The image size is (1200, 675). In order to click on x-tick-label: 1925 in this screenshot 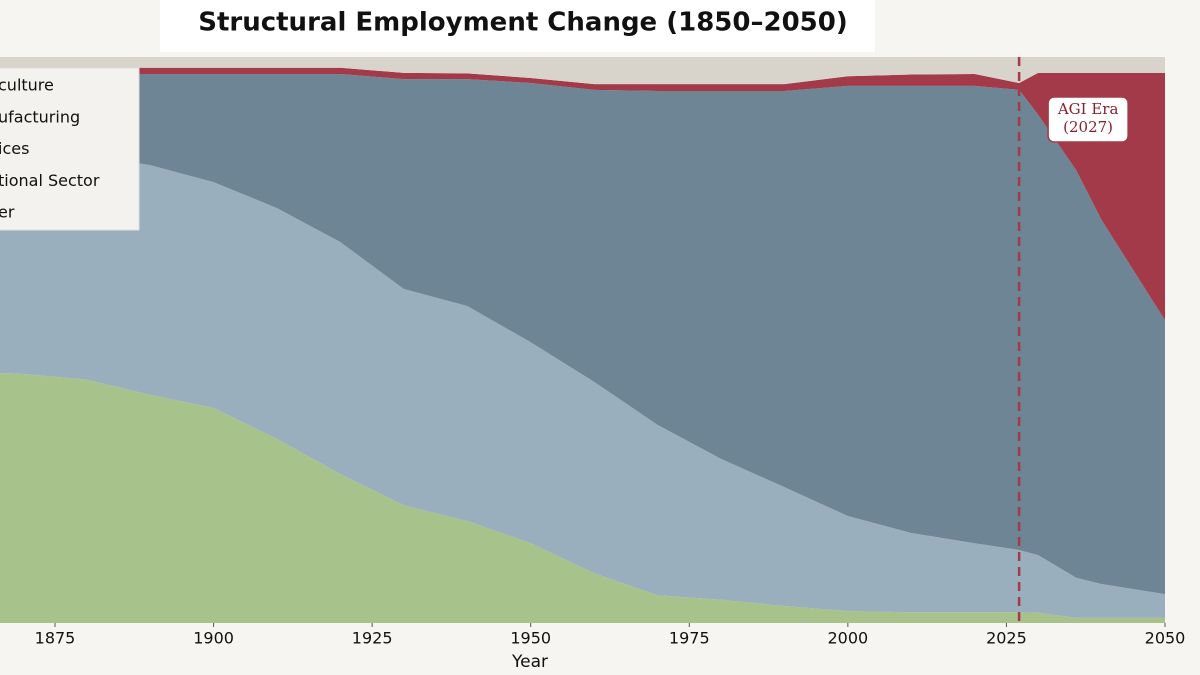, I will do `click(372, 638)`.